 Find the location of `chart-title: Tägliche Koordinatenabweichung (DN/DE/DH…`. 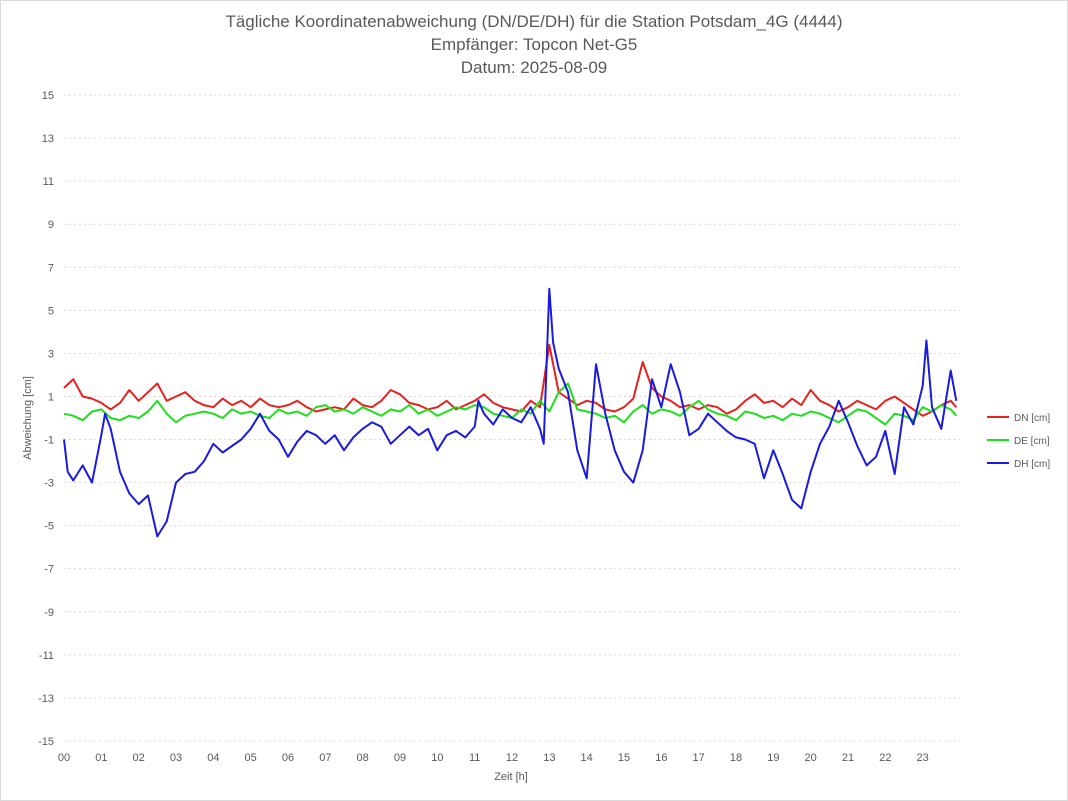

chart-title: Tägliche Koordinatenabweichung (DN/DE/DH… is located at coordinates (534, 21).